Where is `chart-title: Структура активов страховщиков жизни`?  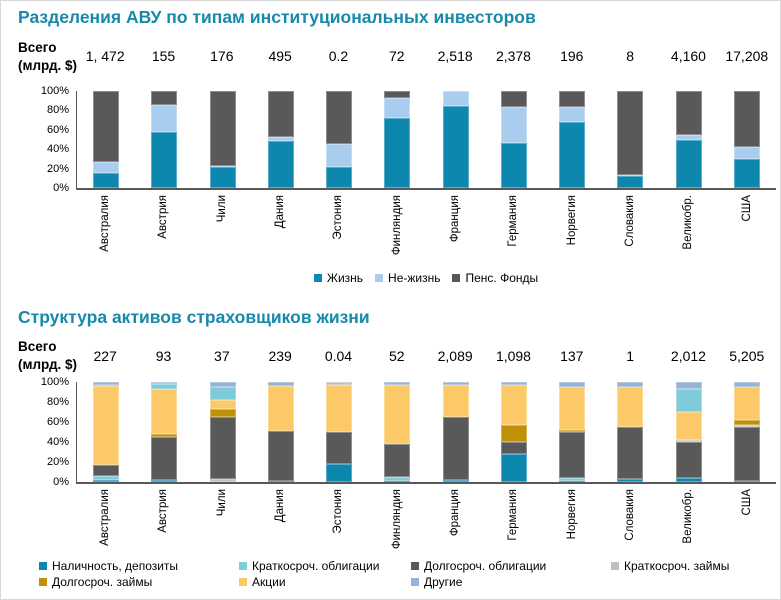 chart-title: Структура активов страховщиков жизни is located at coordinates (194, 317).